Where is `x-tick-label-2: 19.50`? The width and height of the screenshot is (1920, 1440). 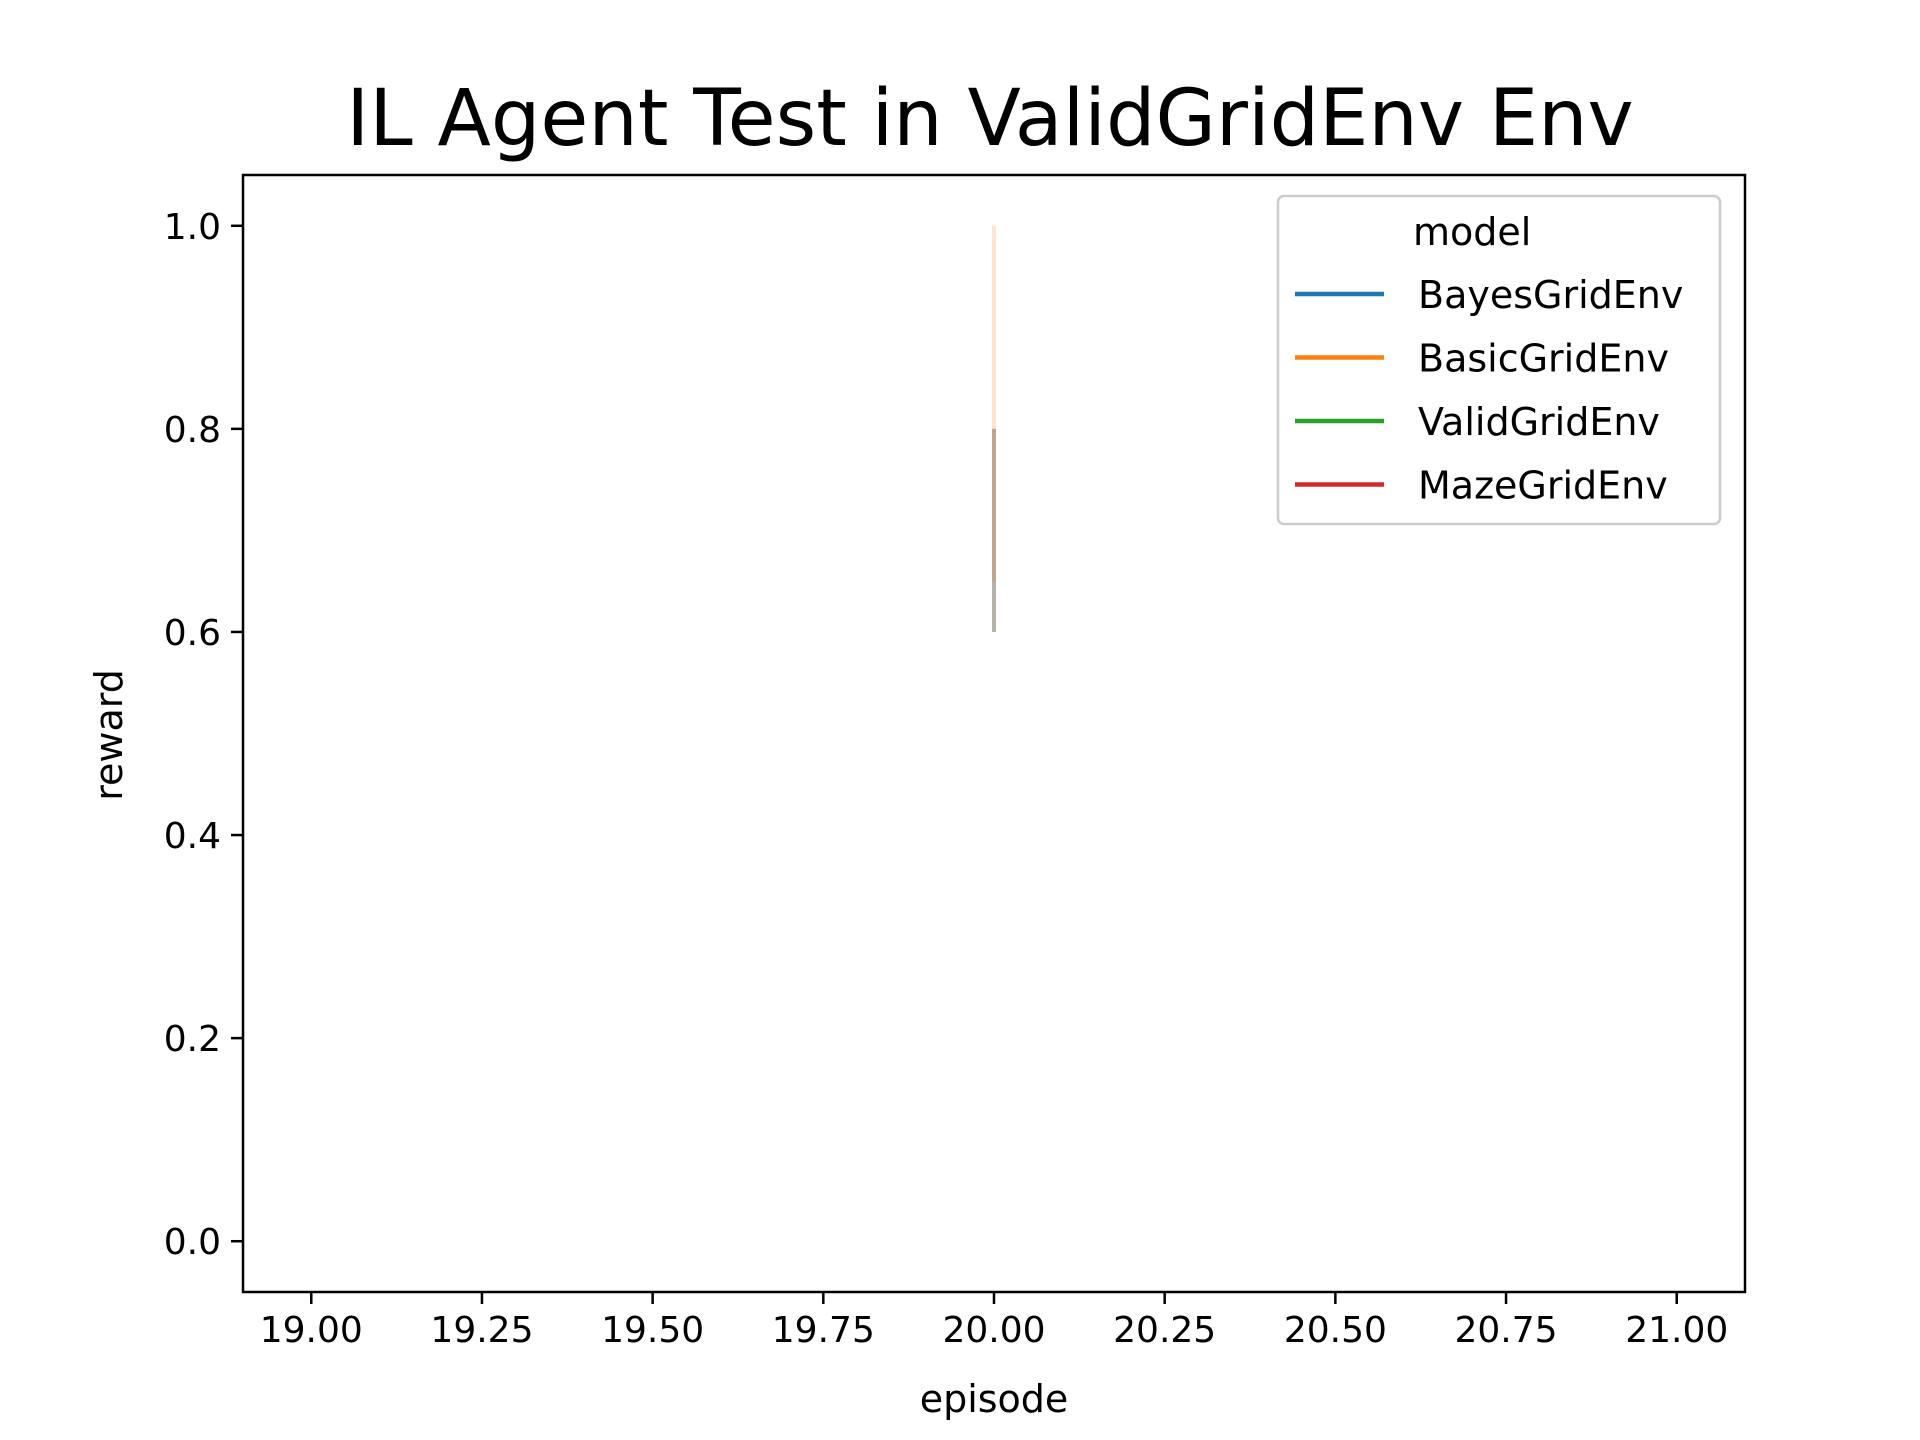 x-tick-label-2: 19.50 is located at coordinates (652, 1330).